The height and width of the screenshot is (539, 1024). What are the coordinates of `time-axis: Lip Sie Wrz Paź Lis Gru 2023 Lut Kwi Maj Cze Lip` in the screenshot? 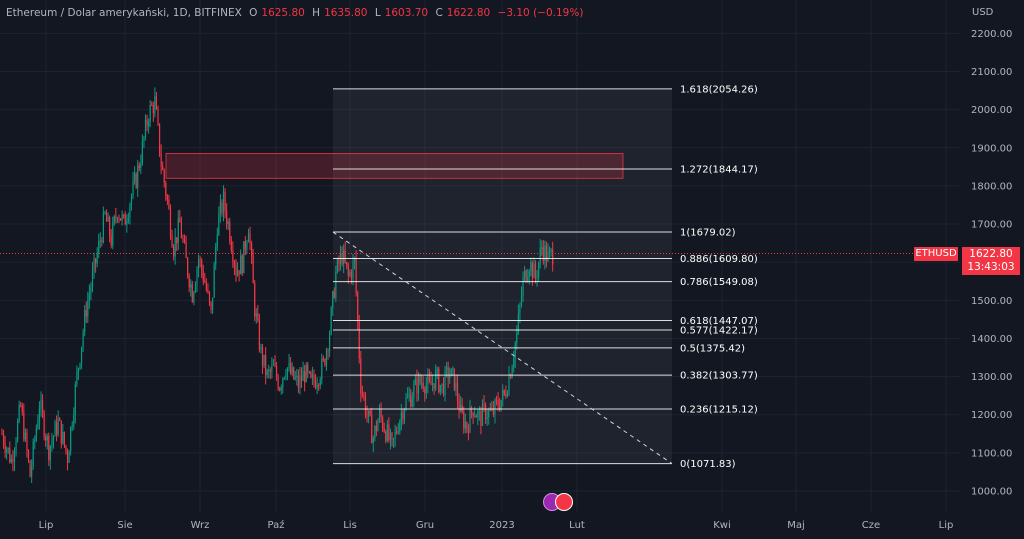 It's located at (496, 525).